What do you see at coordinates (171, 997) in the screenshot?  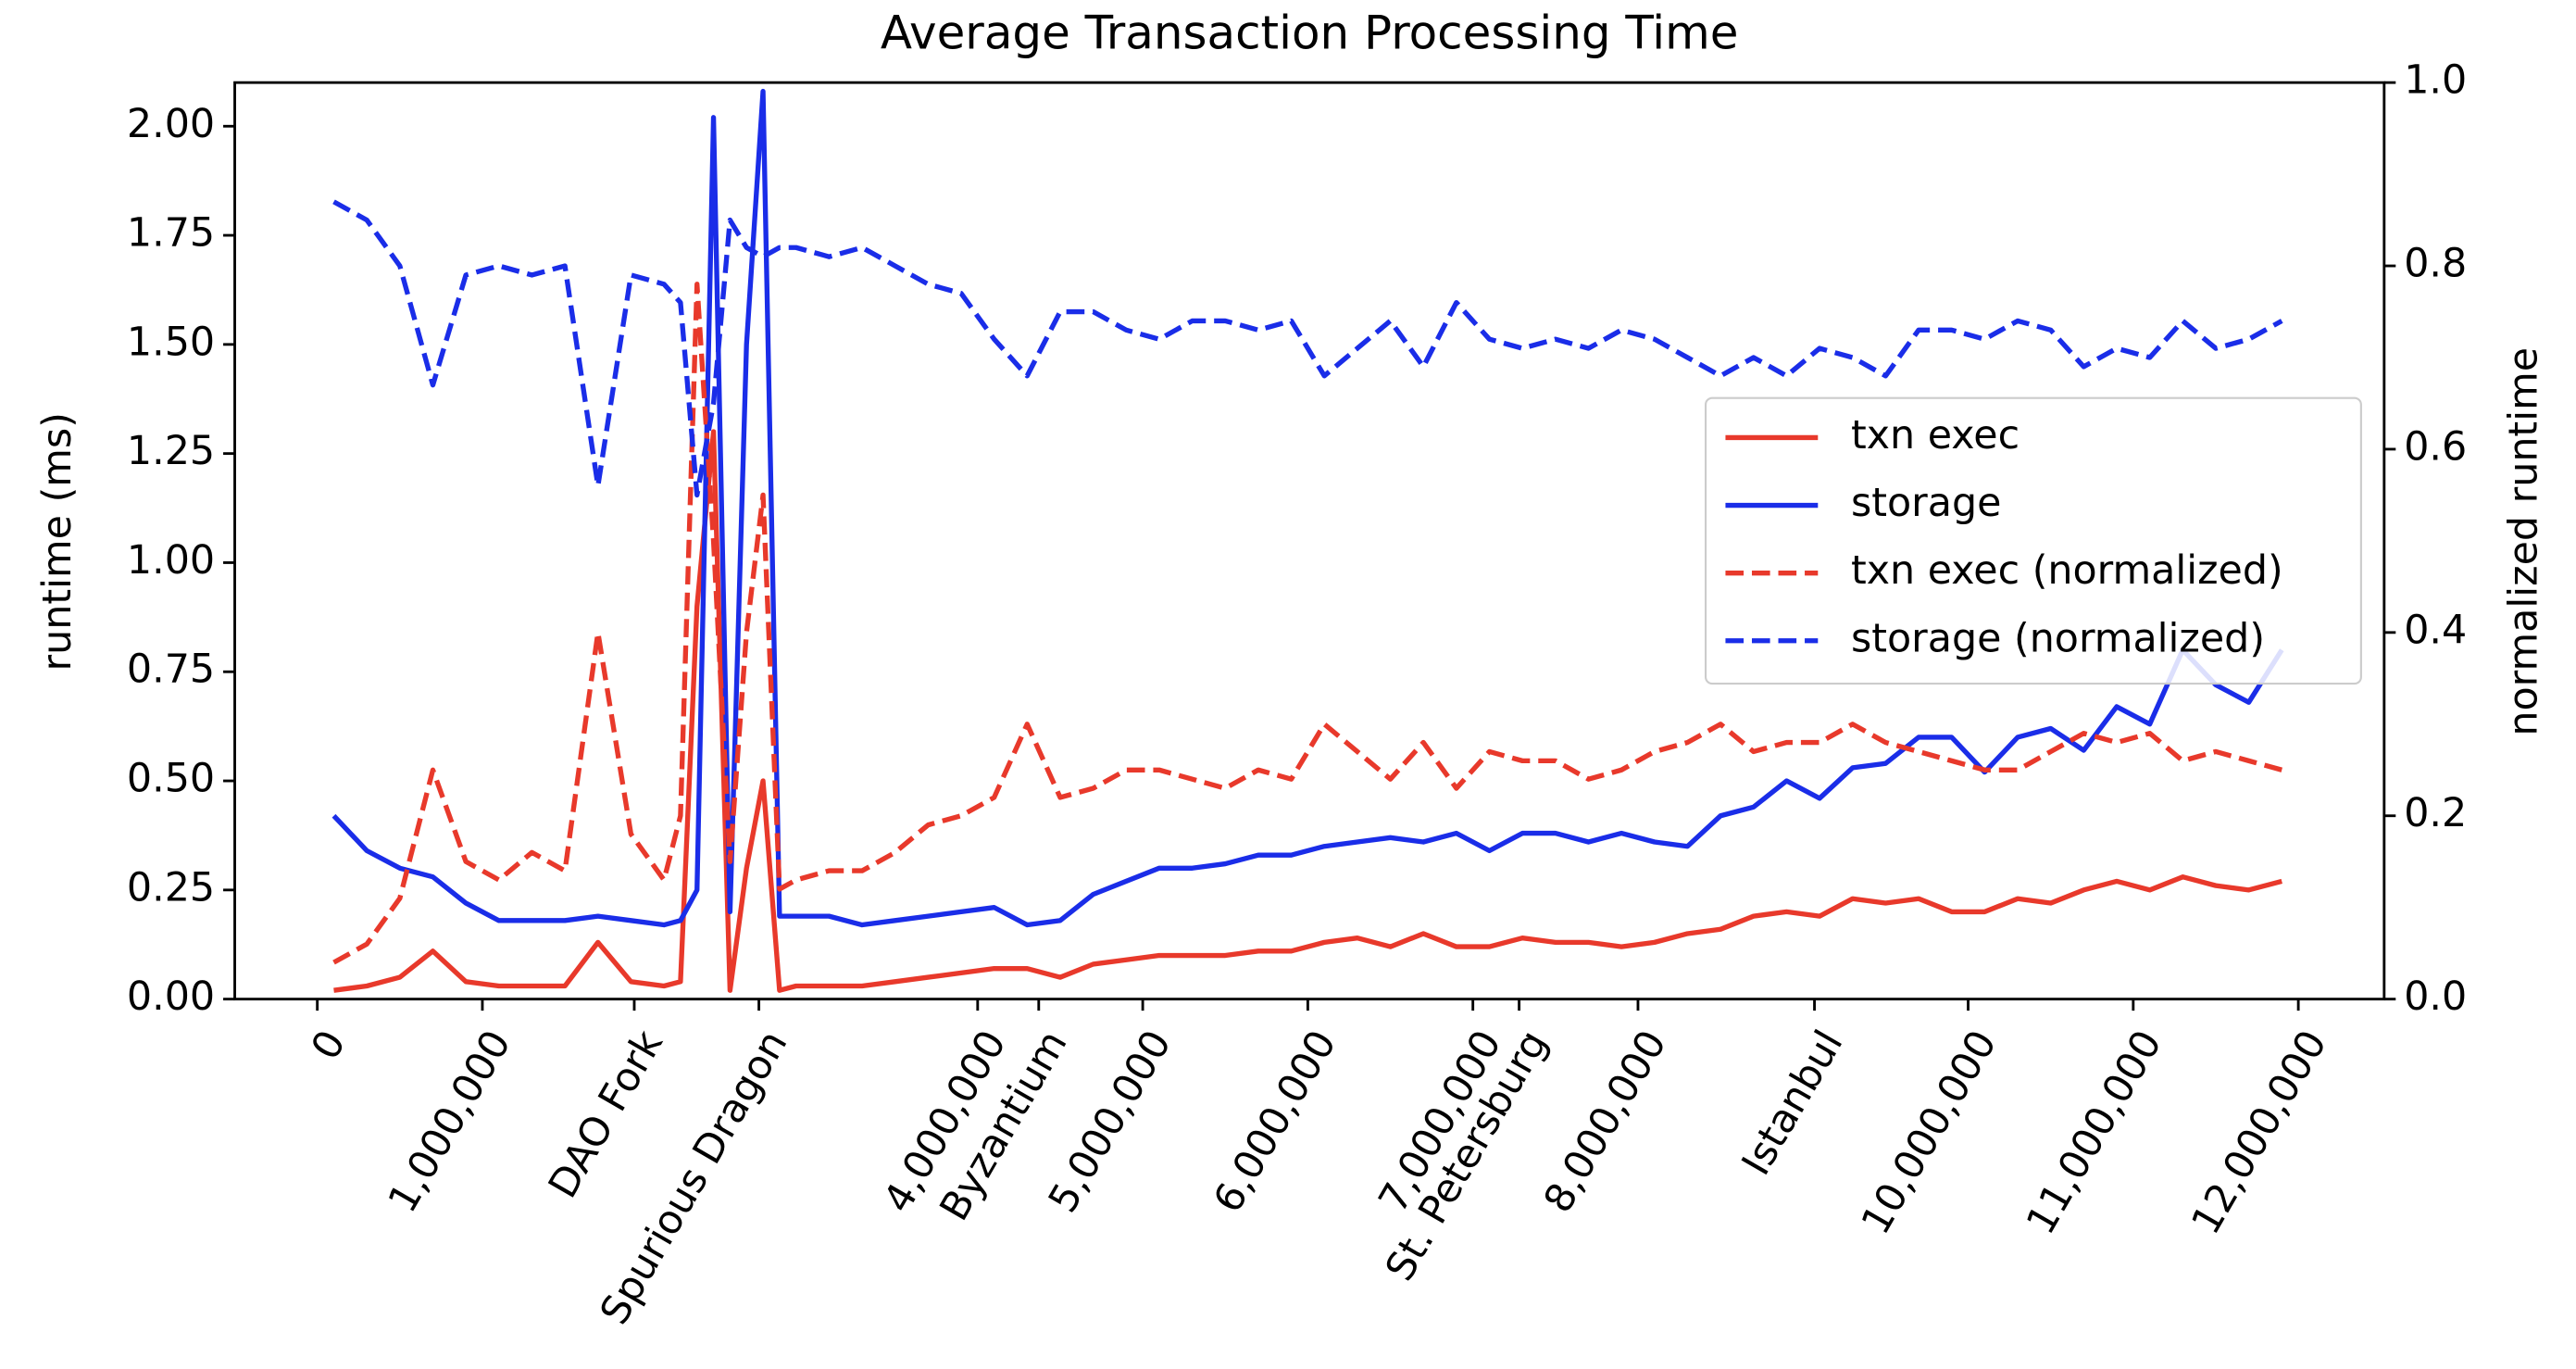 I see `y-tick-label: 0.00` at bounding box center [171, 997].